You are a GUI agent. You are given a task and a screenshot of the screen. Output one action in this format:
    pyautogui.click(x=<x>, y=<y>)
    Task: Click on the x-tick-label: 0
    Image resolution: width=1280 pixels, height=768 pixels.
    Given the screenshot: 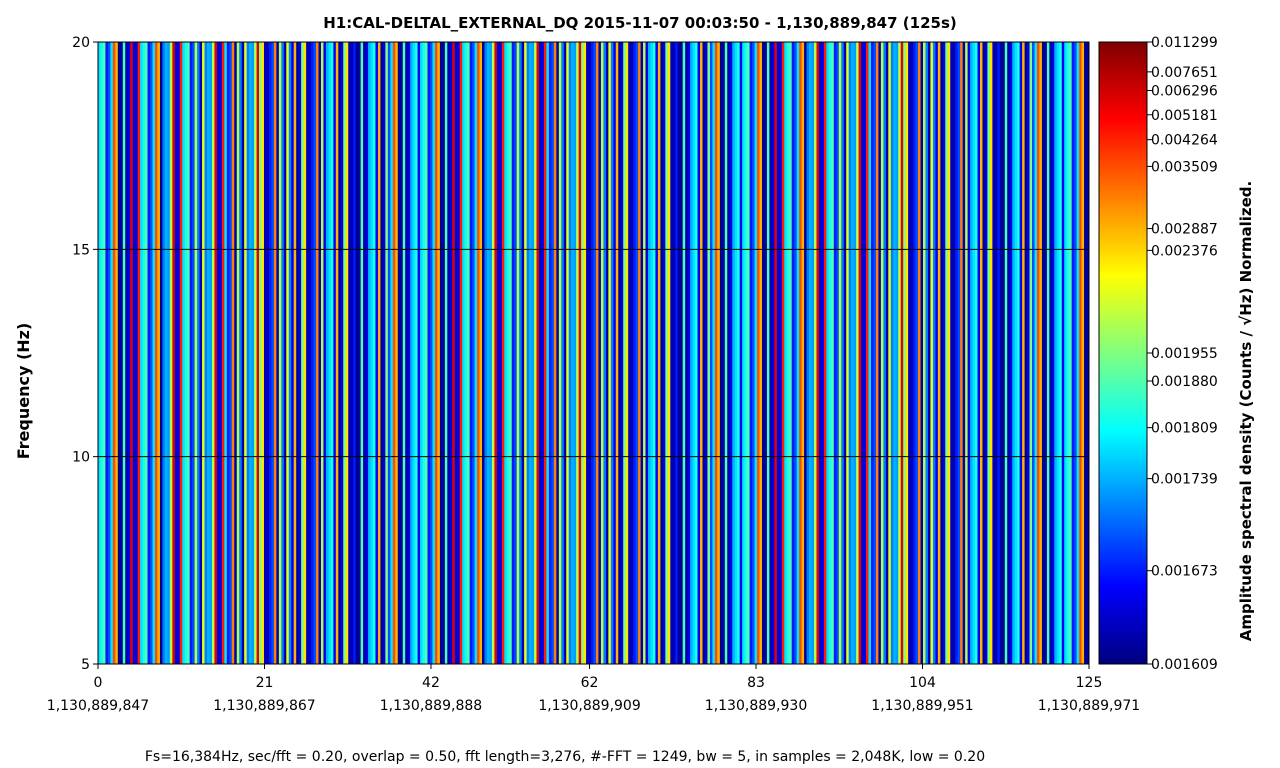 What is the action you would take?
    pyautogui.click(x=98, y=683)
    